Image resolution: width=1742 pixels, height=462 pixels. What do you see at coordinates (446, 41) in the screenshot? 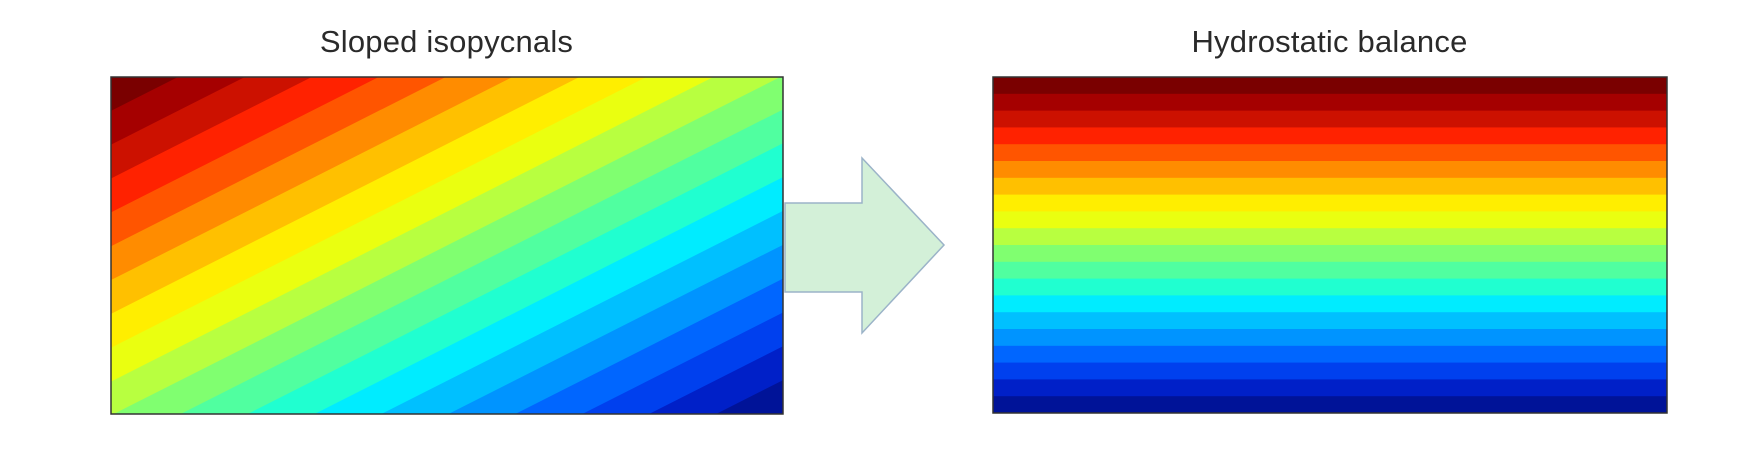
I see `panel-title-left: Sloped isopycnals` at bounding box center [446, 41].